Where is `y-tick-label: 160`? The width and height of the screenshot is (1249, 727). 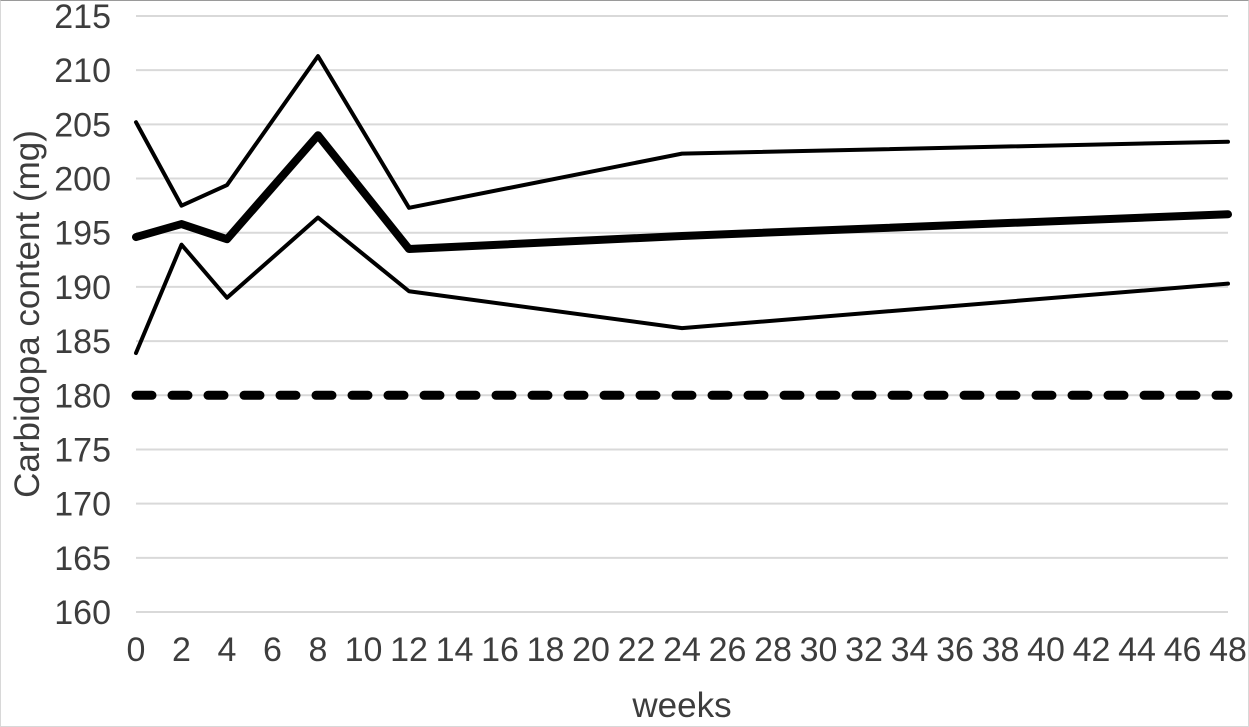 y-tick-label: 160 is located at coordinates (82, 613).